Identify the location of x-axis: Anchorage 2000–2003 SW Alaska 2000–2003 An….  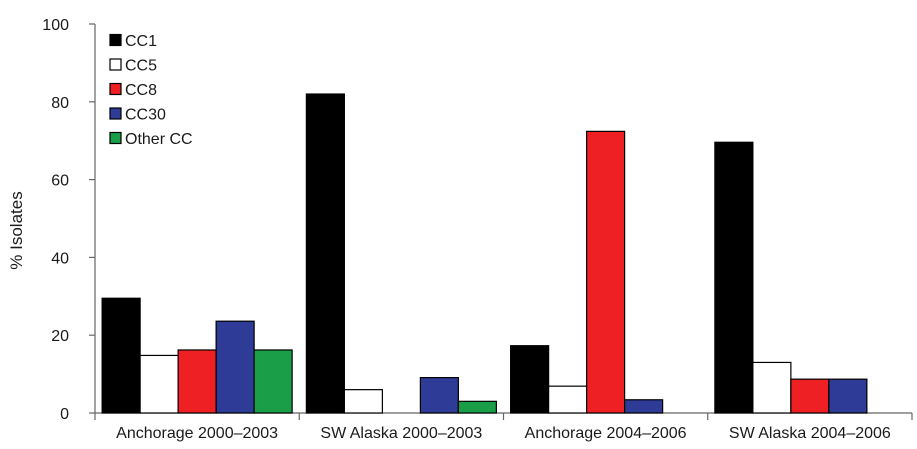
(503, 427).